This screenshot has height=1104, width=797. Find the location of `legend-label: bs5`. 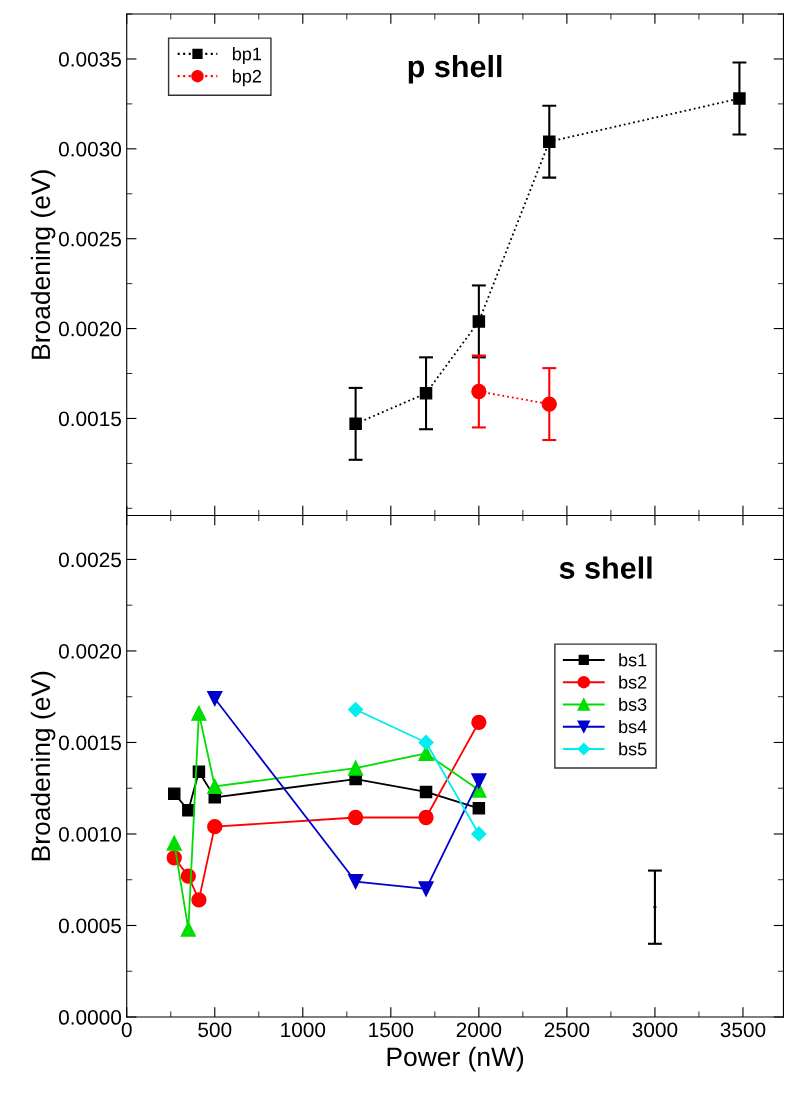

legend-label: bs5 is located at coordinates (633, 749).